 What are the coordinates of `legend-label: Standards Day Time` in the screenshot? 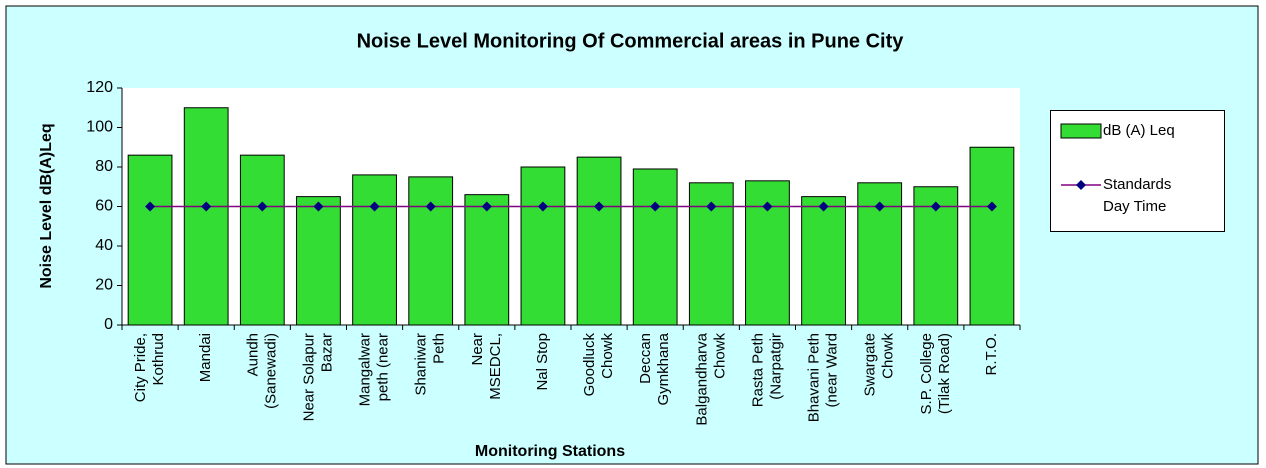 It's located at (1137, 195).